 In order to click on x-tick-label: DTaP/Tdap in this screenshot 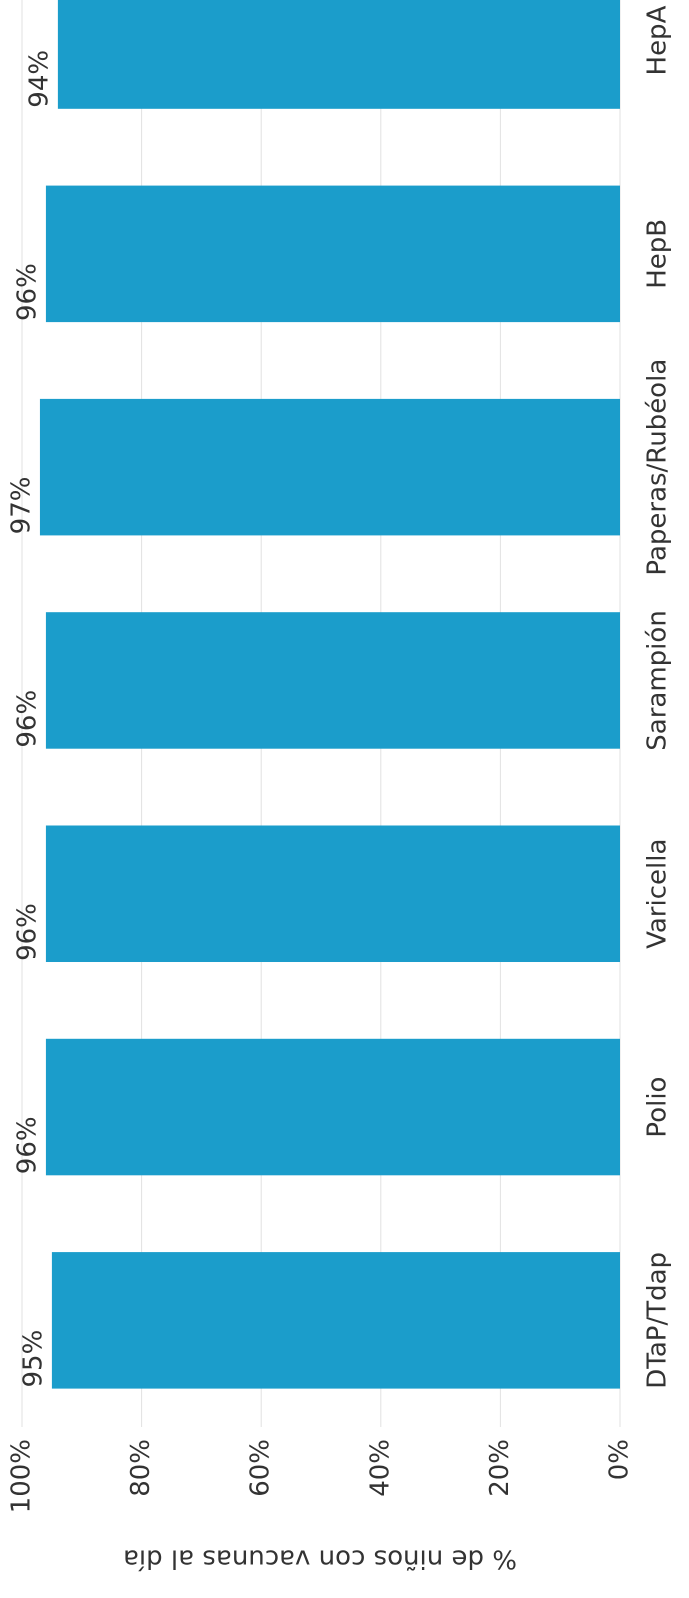, I will do `click(658, 1320)`.